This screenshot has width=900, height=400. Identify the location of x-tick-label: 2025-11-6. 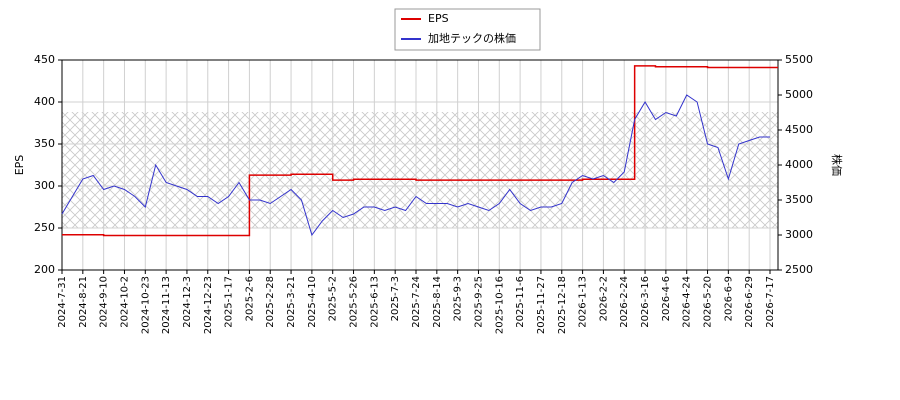
(520, 302).